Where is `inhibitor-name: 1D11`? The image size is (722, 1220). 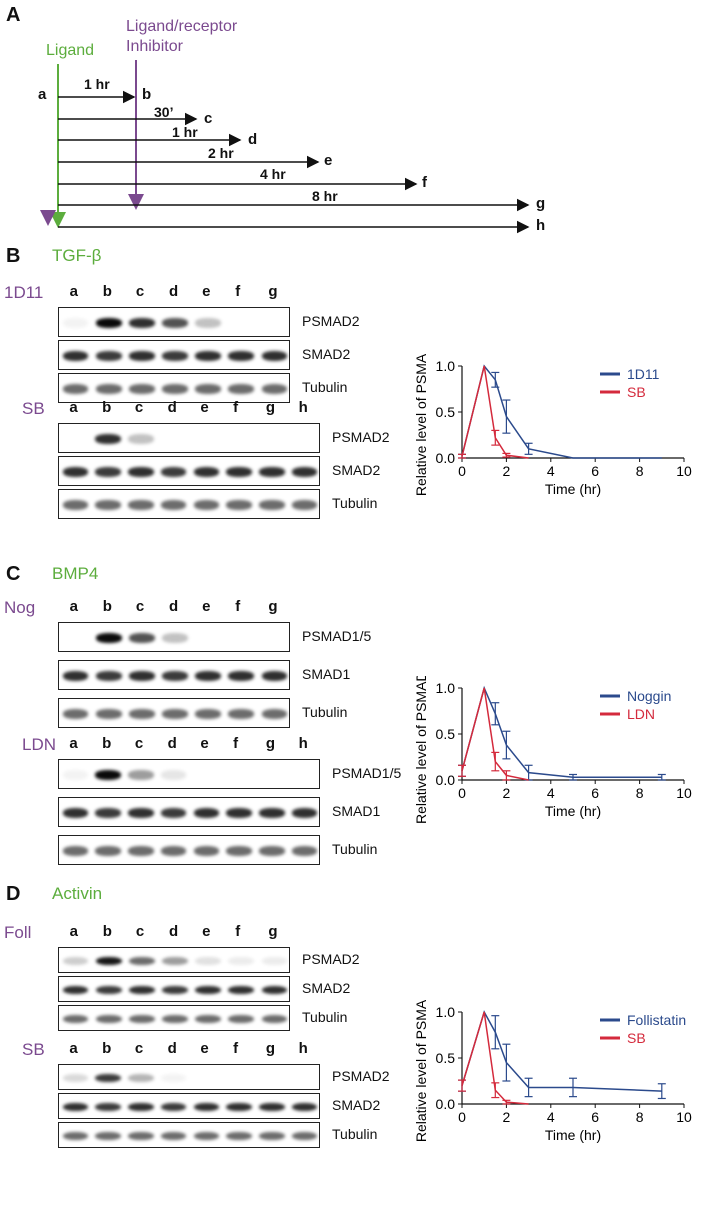
inhibitor-name: 1D11 is located at coordinates (24, 292).